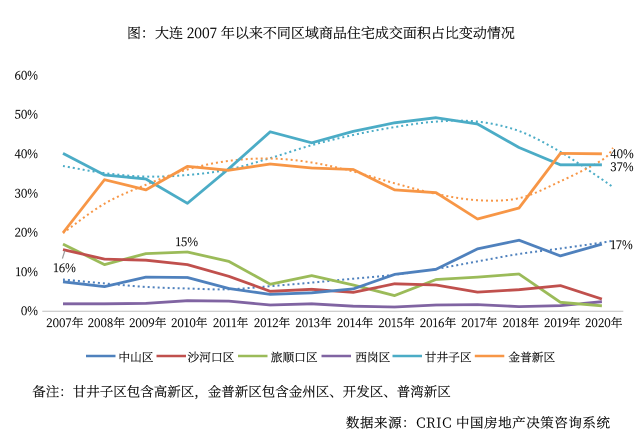 The height and width of the screenshot is (447, 641). I want to click on svg-text: 西岗区, so click(372, 357).